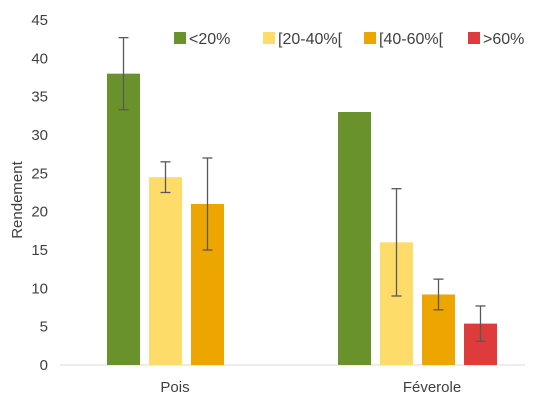 Image resolution: width=533 pixels, height=398 pixels. I want to click on x-tick-label: Féverole, so click(432, 387).